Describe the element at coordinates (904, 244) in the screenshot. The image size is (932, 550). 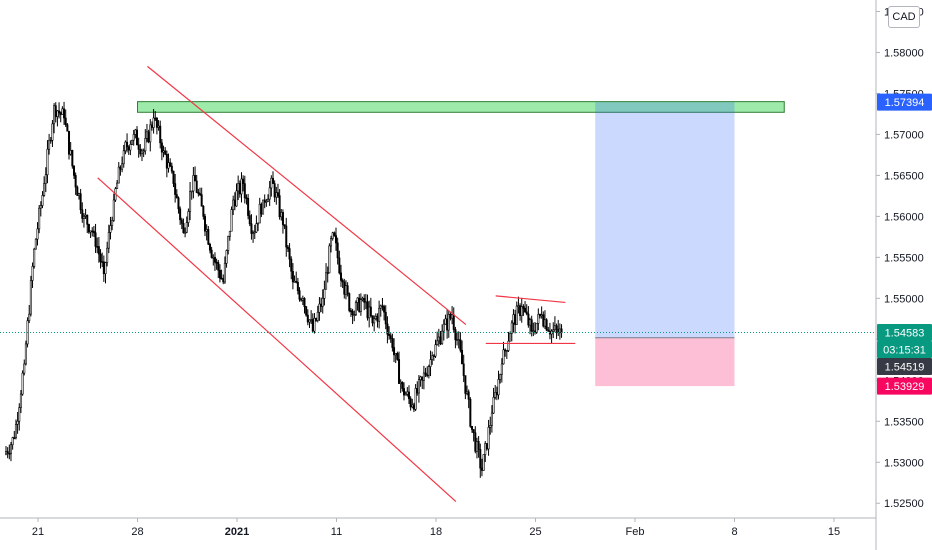
I see `price-tags-layer: 1.57394 1.54583 03:15:31 1.54519 1.53929` at that location.